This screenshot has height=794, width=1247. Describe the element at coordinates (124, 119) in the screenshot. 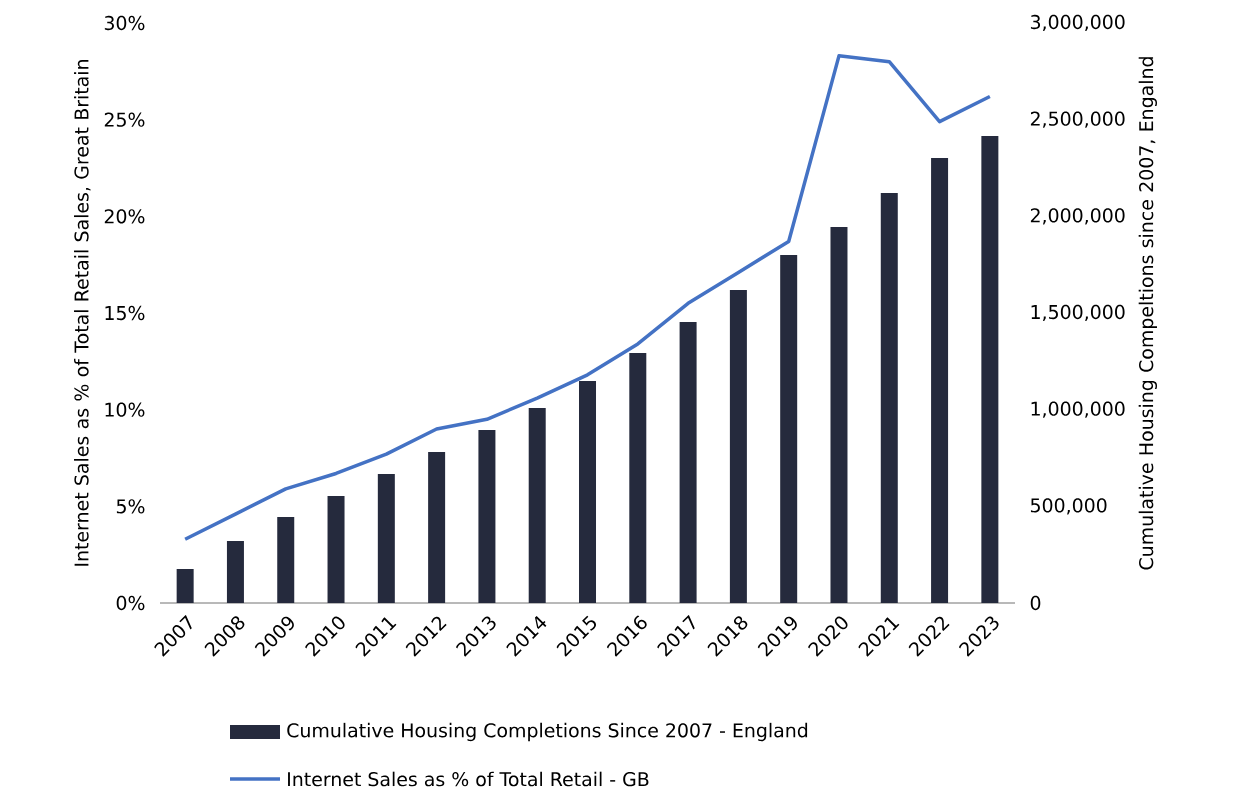

I see `y-tick-label: 25%` at that location.